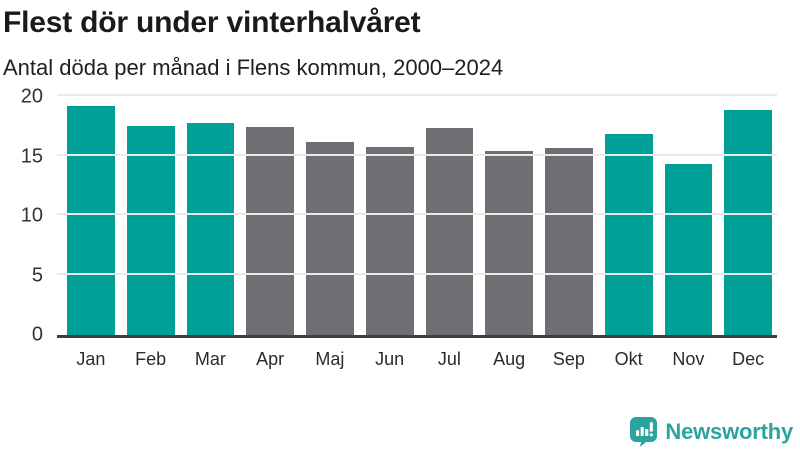 Image resolution: width=800 pixels, height=450 pixels. What do you see at coordinates (569, 242) in the screenshot?
I see `bar-sep` at bounding box center [569, 242].